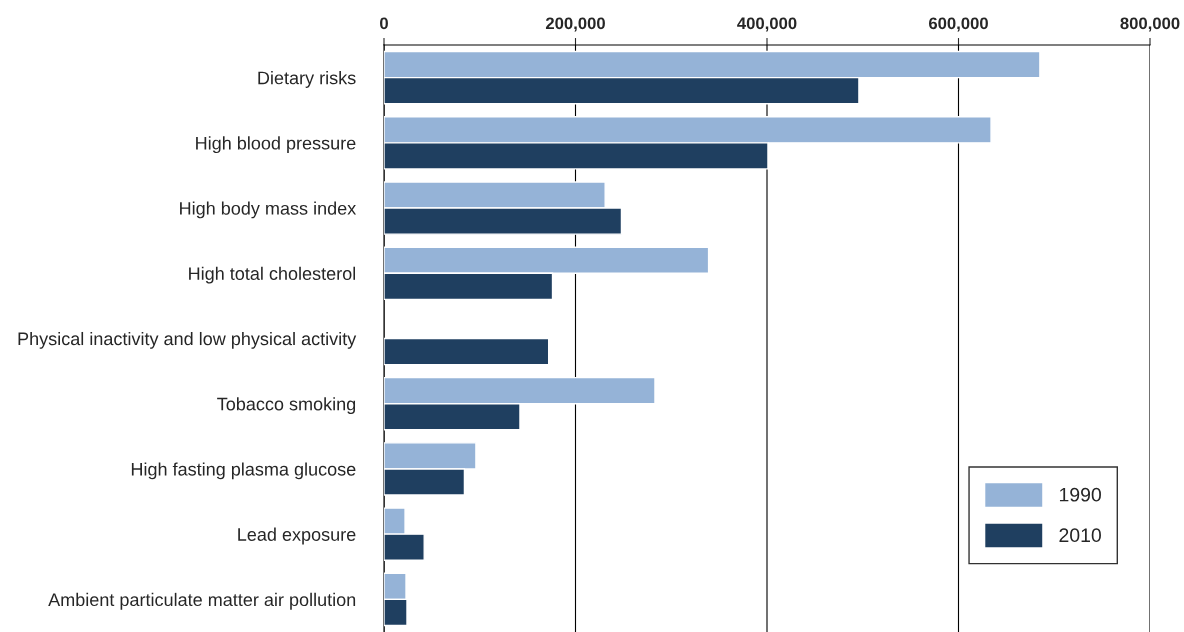  I want to click on y-tick-label: High total cholesterol, so click(272, 275).